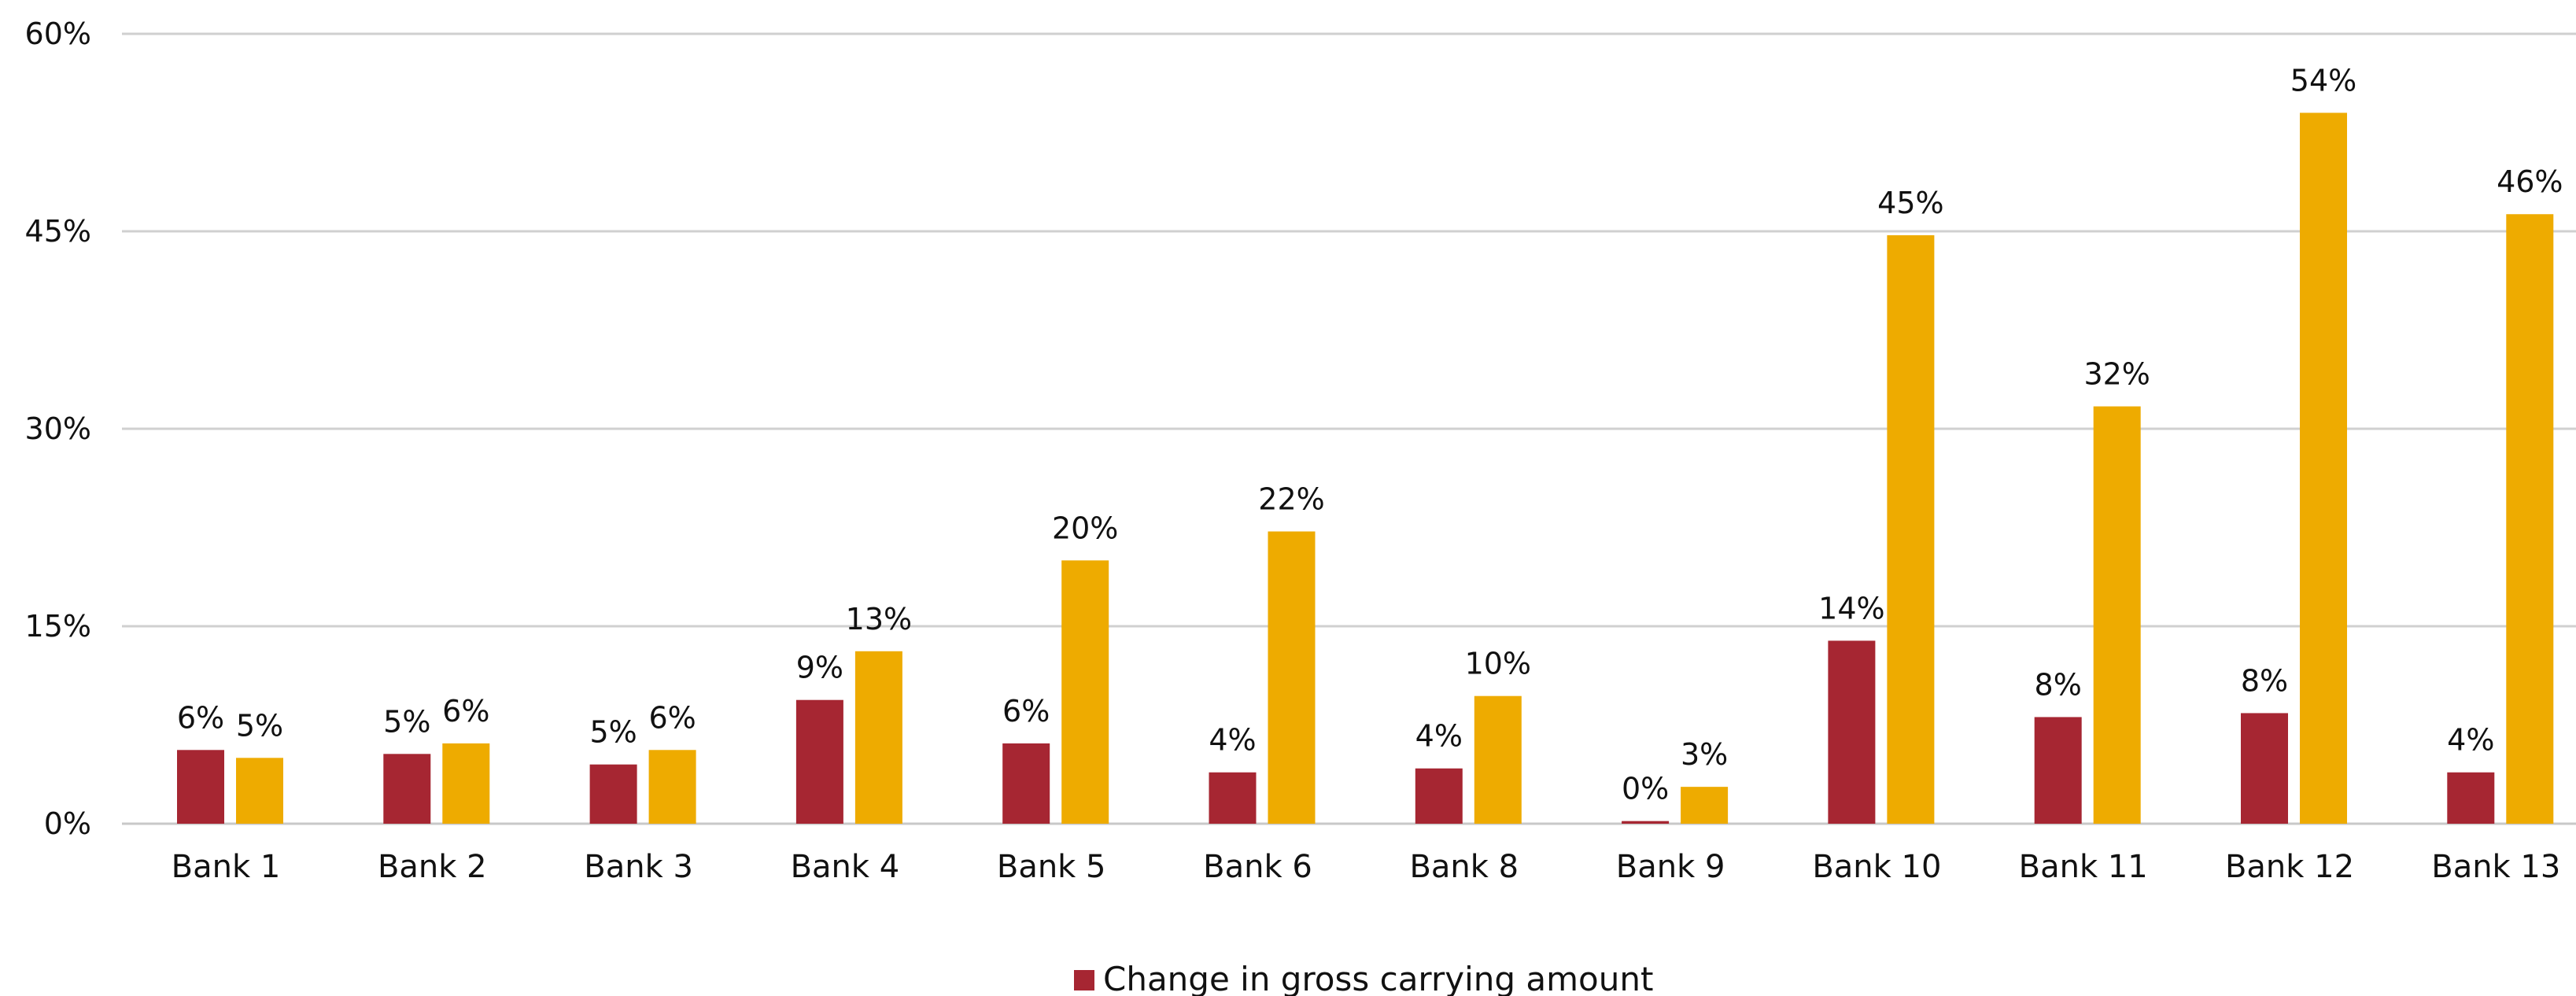 The height and width of the screenshot is (996, 2576). What do you see at coordinates (67, 823) in the screenshot?
I see `y-tick-label: 0%` at bounding box center [67, 823].